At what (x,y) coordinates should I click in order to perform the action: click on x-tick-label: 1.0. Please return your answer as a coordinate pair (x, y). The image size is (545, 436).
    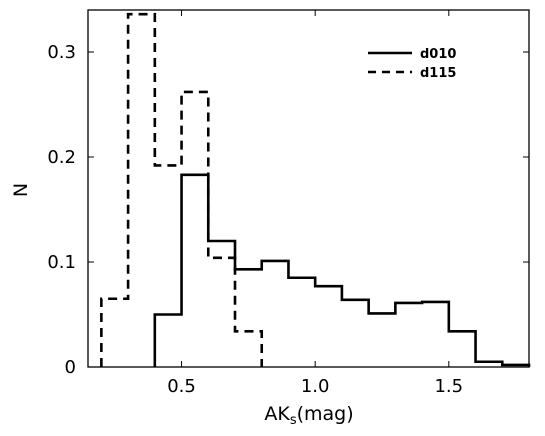
    Looking at the image, I should click on (315, 386).